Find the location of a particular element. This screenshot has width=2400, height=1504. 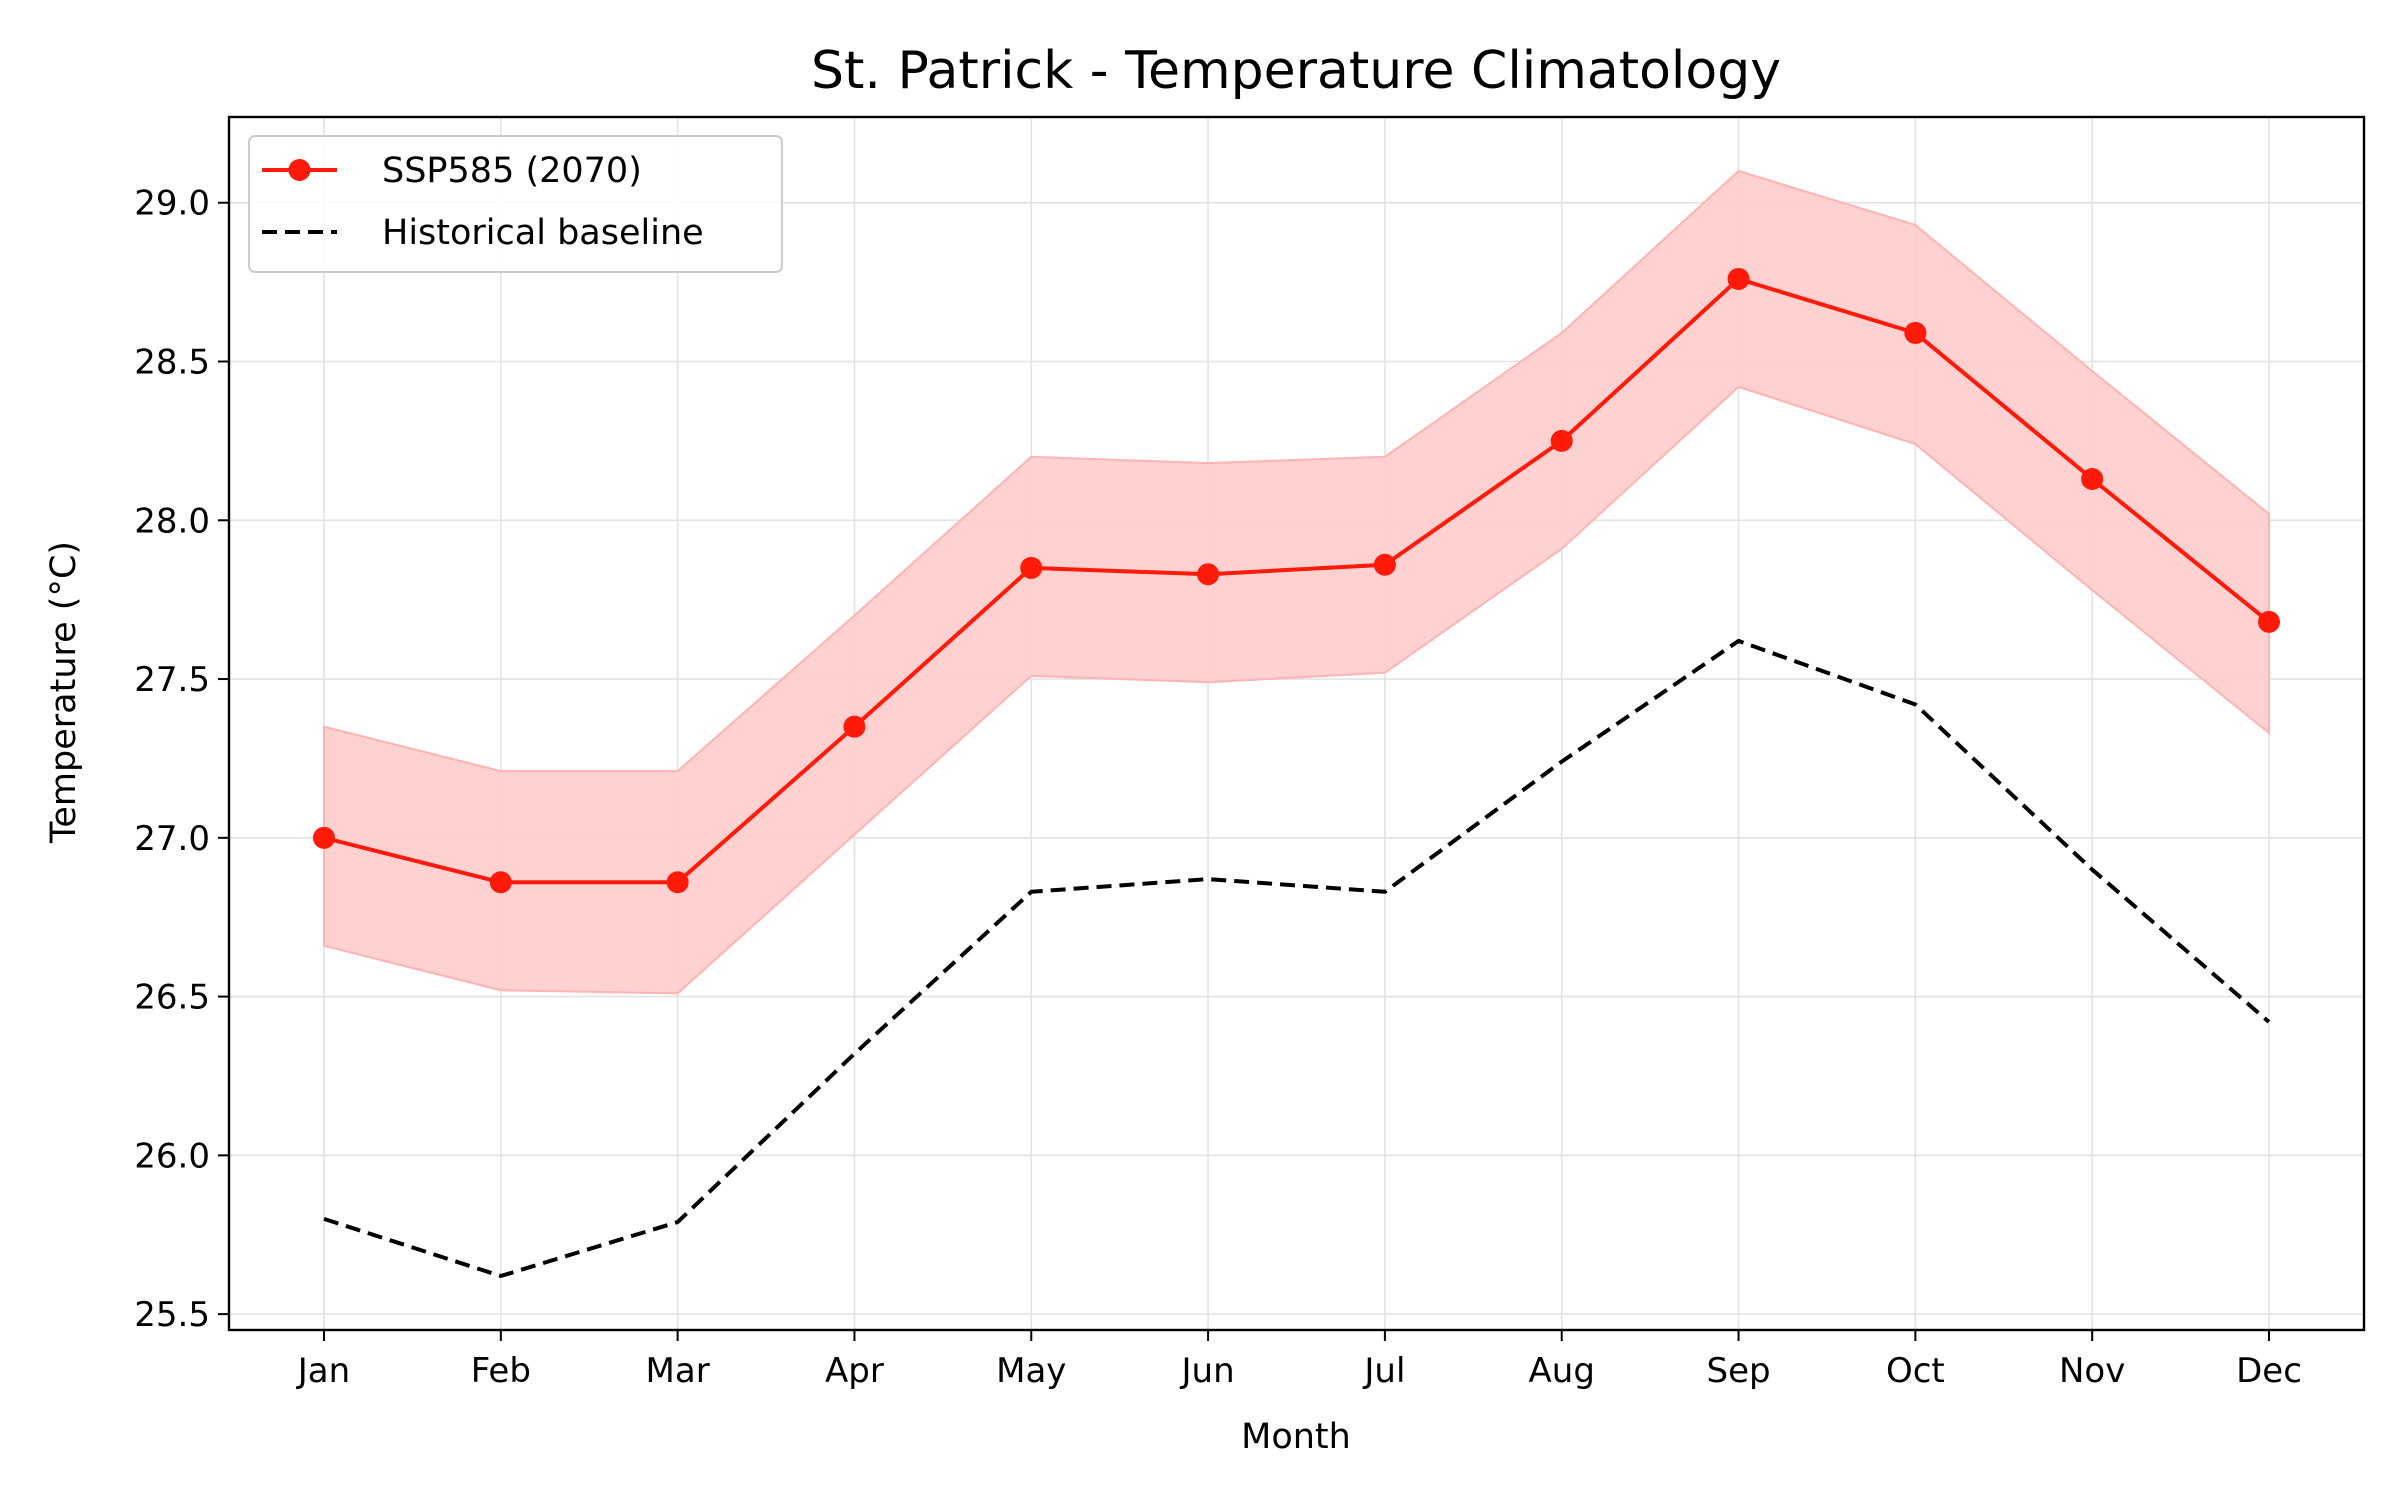

y-tick-label: 28.0 is located at coordinates (172, 521).